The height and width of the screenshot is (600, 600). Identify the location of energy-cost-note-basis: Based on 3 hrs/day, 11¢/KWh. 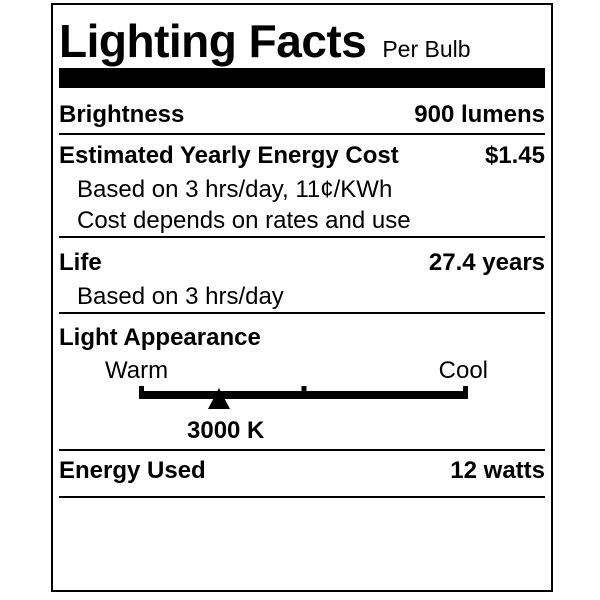
(235, 189).